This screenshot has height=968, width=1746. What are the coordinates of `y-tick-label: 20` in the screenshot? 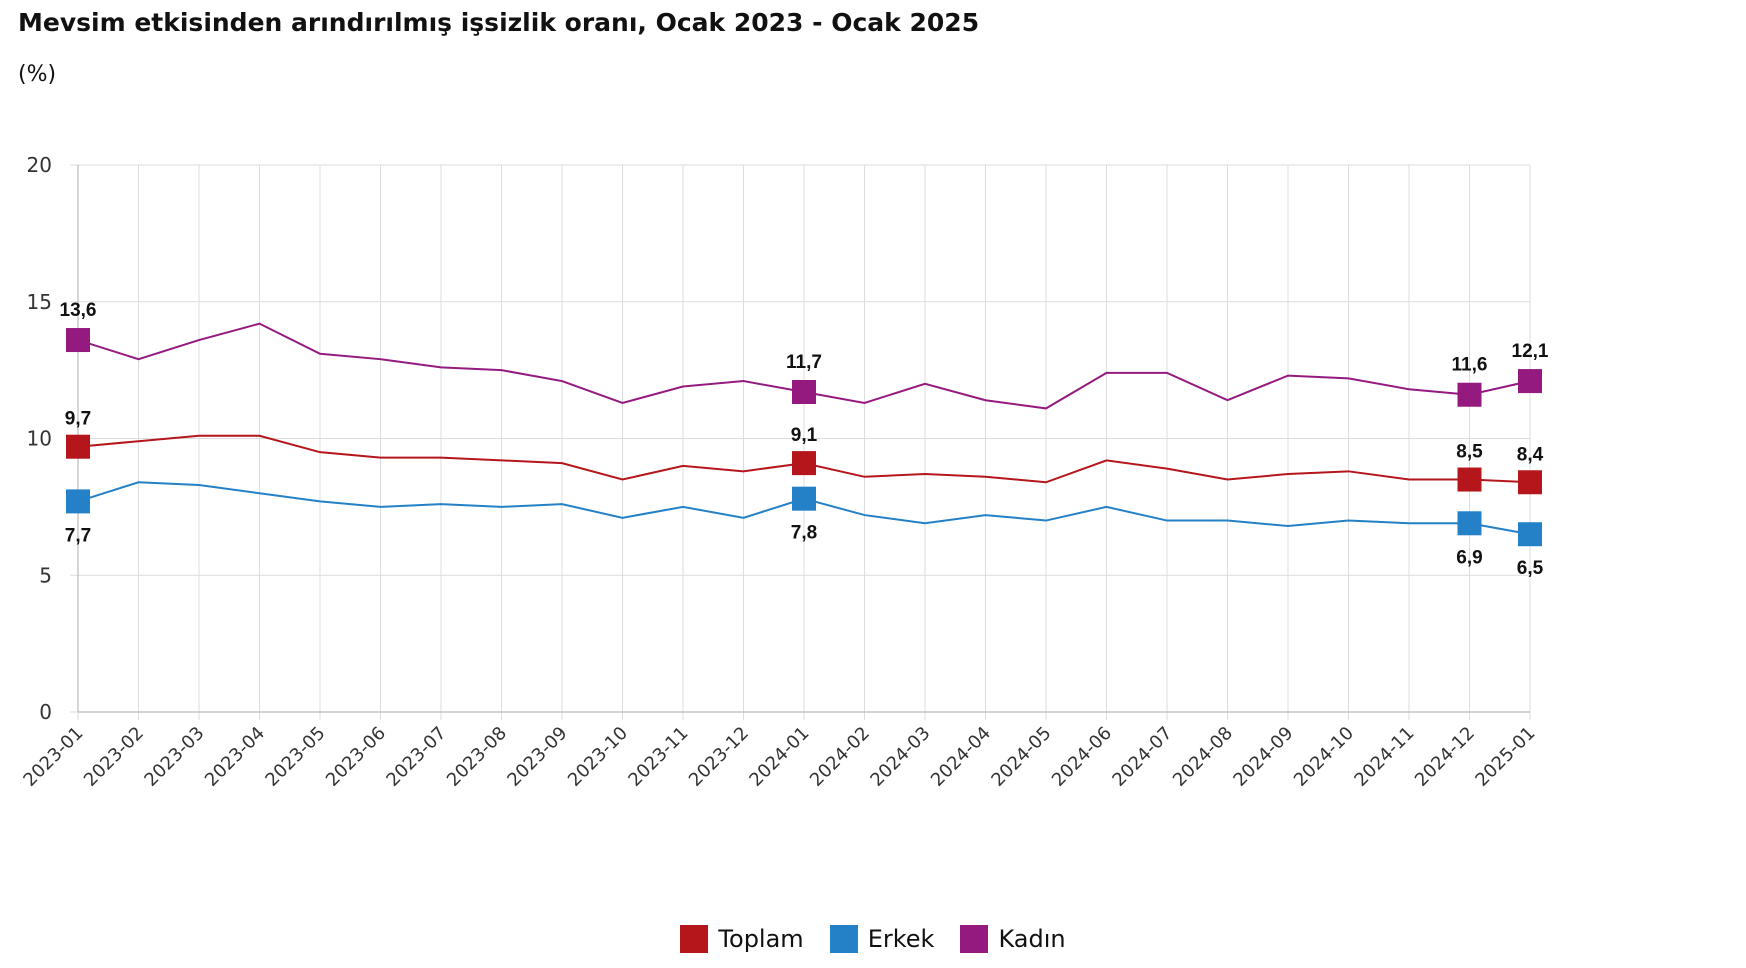 It's located at (39, 165).